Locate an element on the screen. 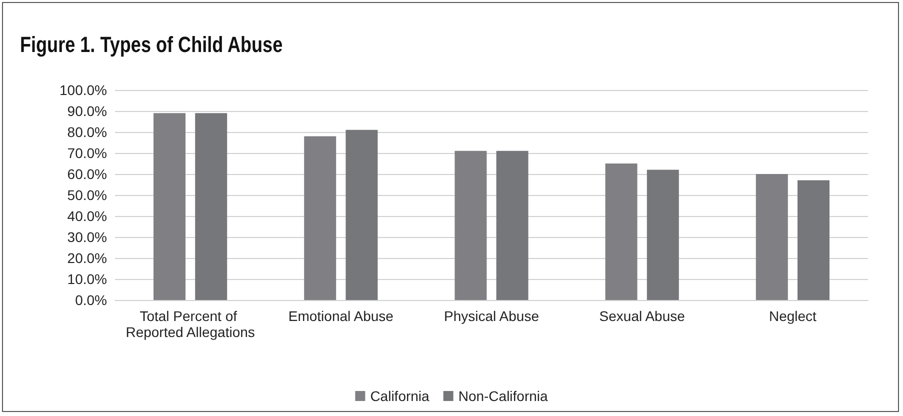 The width and height of the screenshot is (903, 416). y-tick-label: 80.0% is located at coordinates (87, 132).